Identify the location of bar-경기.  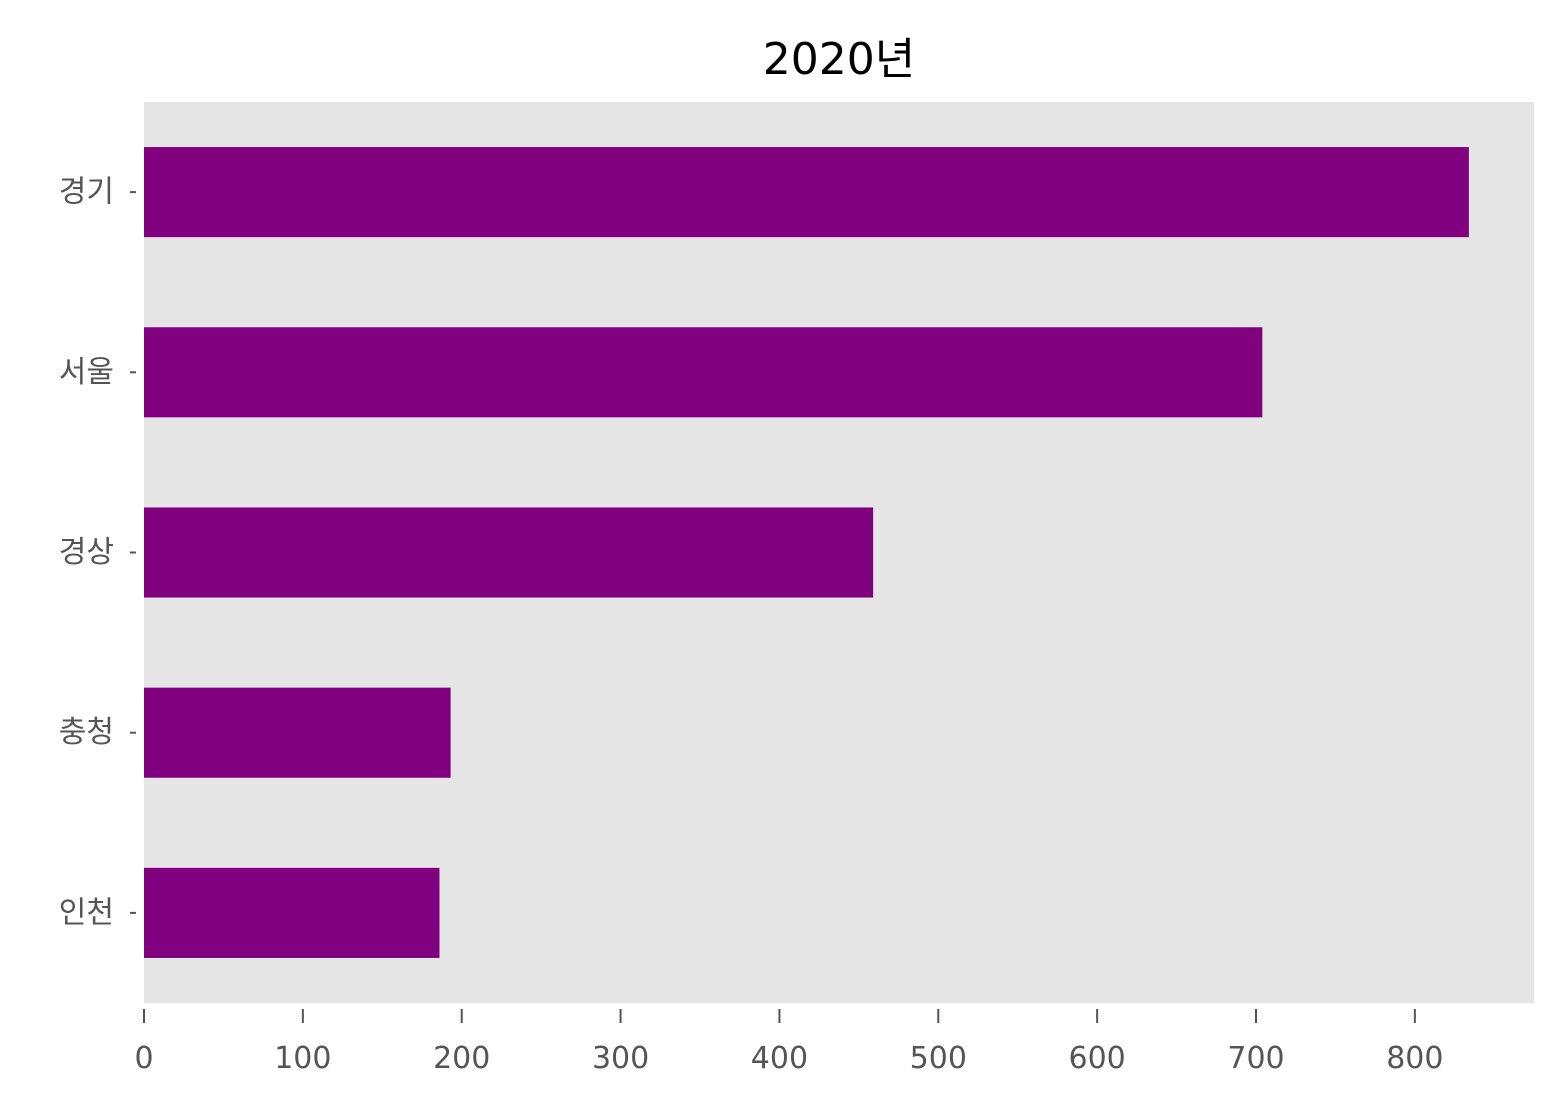
(806, 192).